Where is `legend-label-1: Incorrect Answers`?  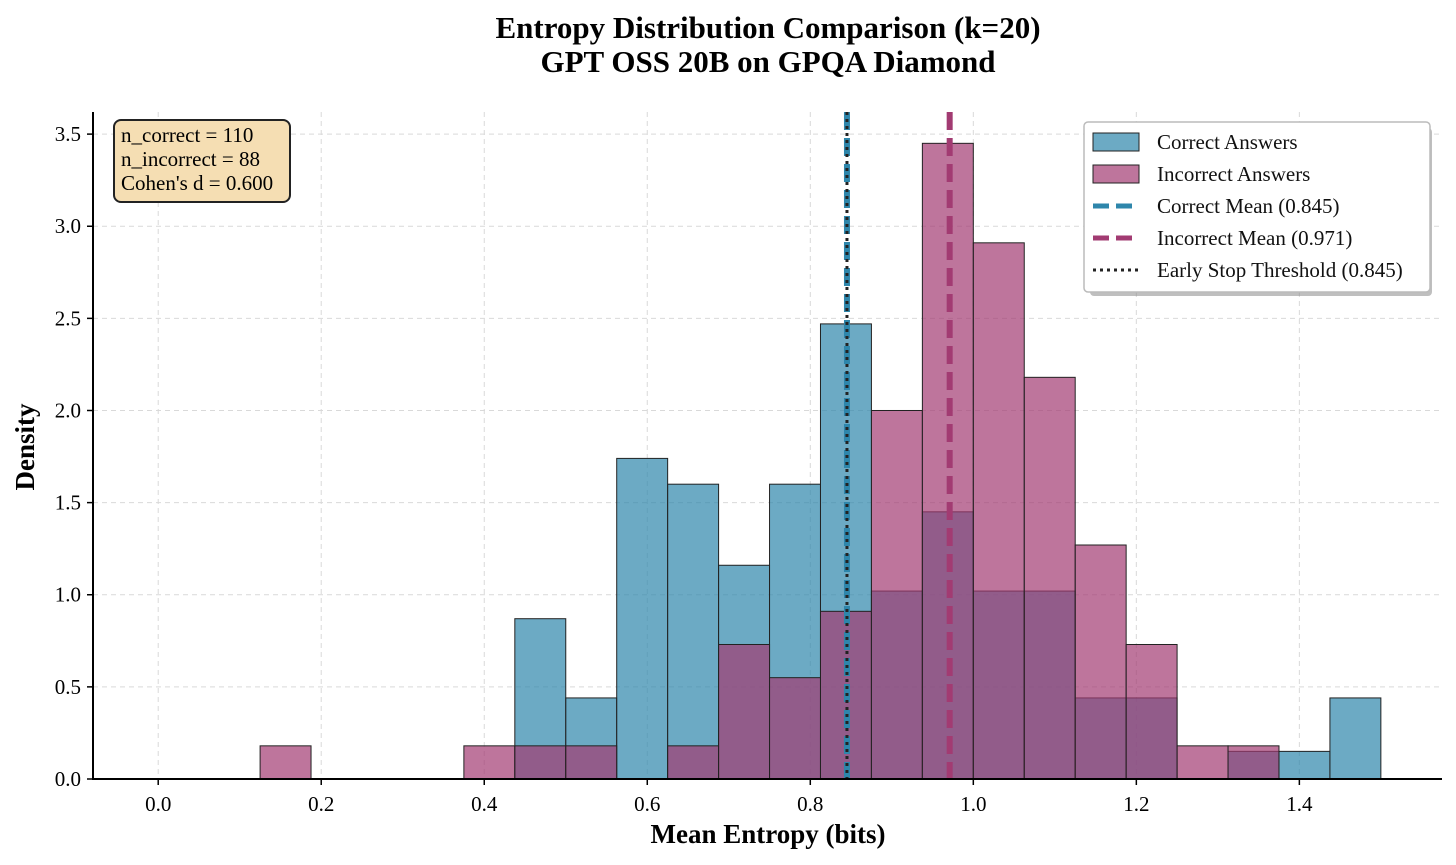
legend-label-1: Incorrect Answers is located at coordinates (1233, 174).